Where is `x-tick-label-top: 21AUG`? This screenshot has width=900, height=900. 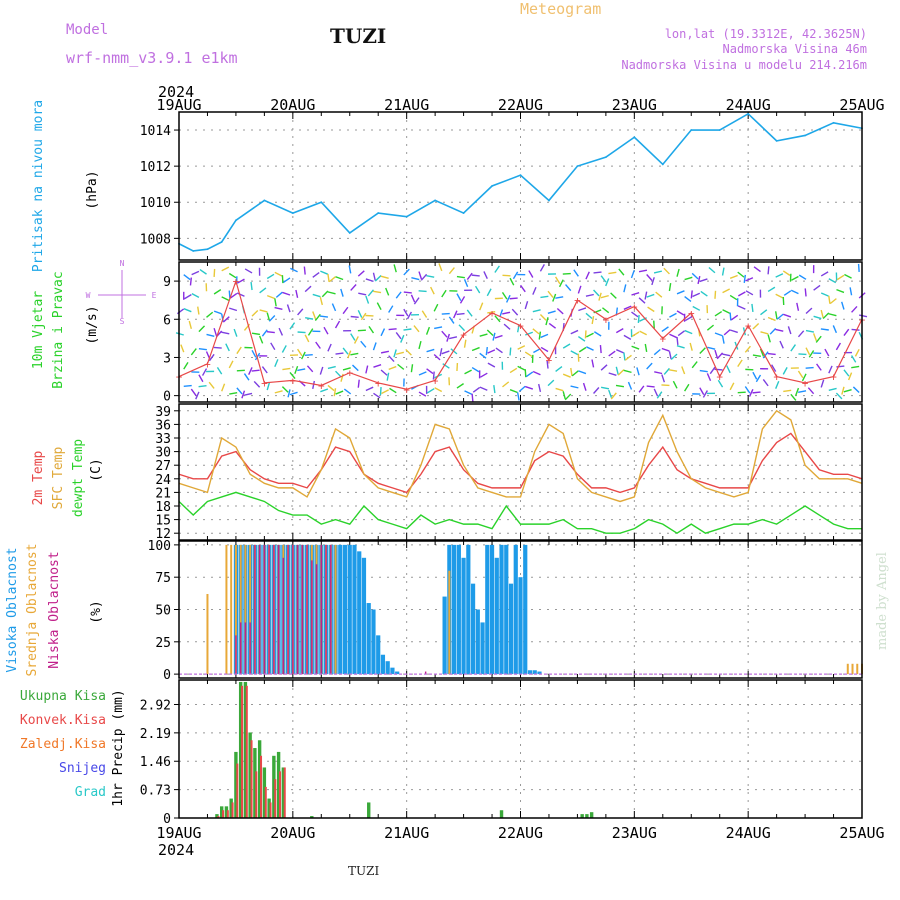
x-tick-label-top: 21AUG is located at coordinates (406, 105).